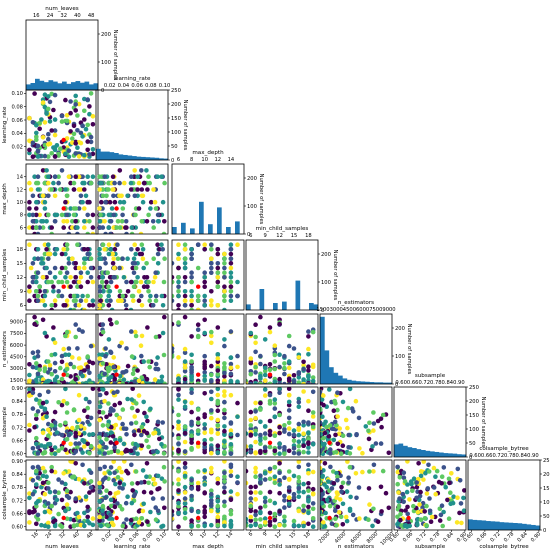 The height and width of the screenshot is (549, 550). Describe the element at coordinates (165, 86) in the screenshot. I see `hist-top-tick: 0.10` at that location.